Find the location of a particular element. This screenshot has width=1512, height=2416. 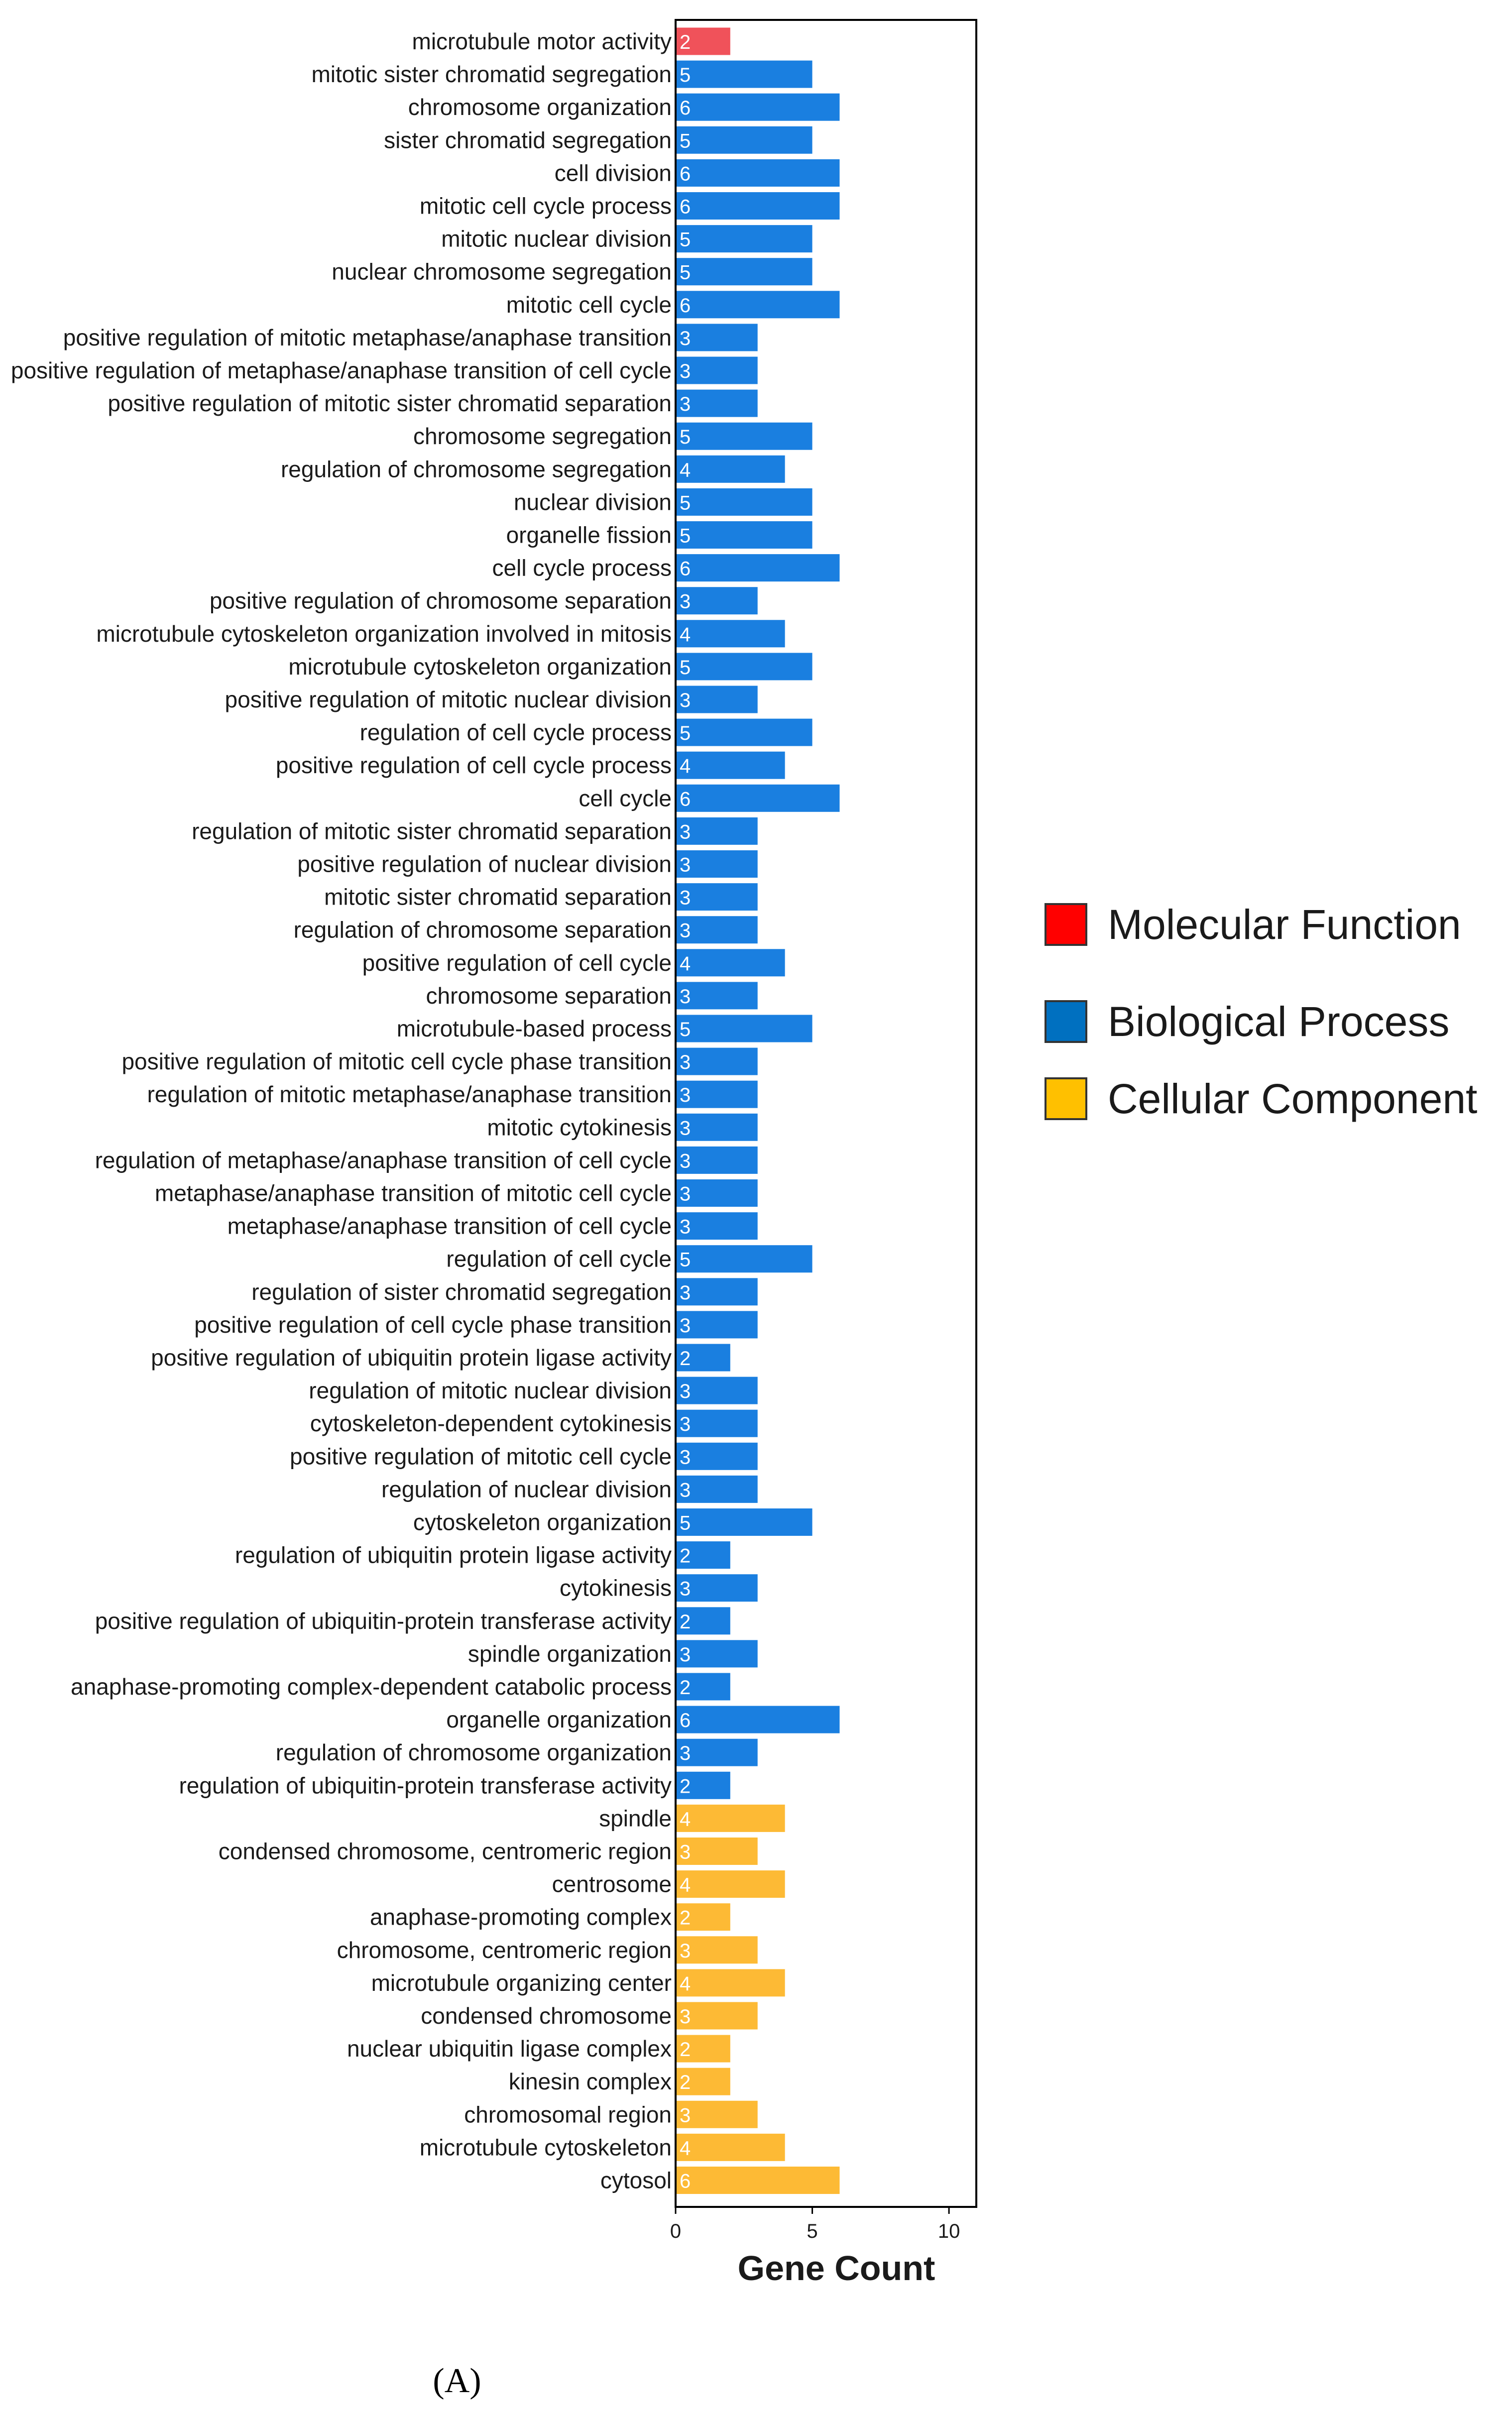

bar-spindle is located at coordinates (731, 1818).